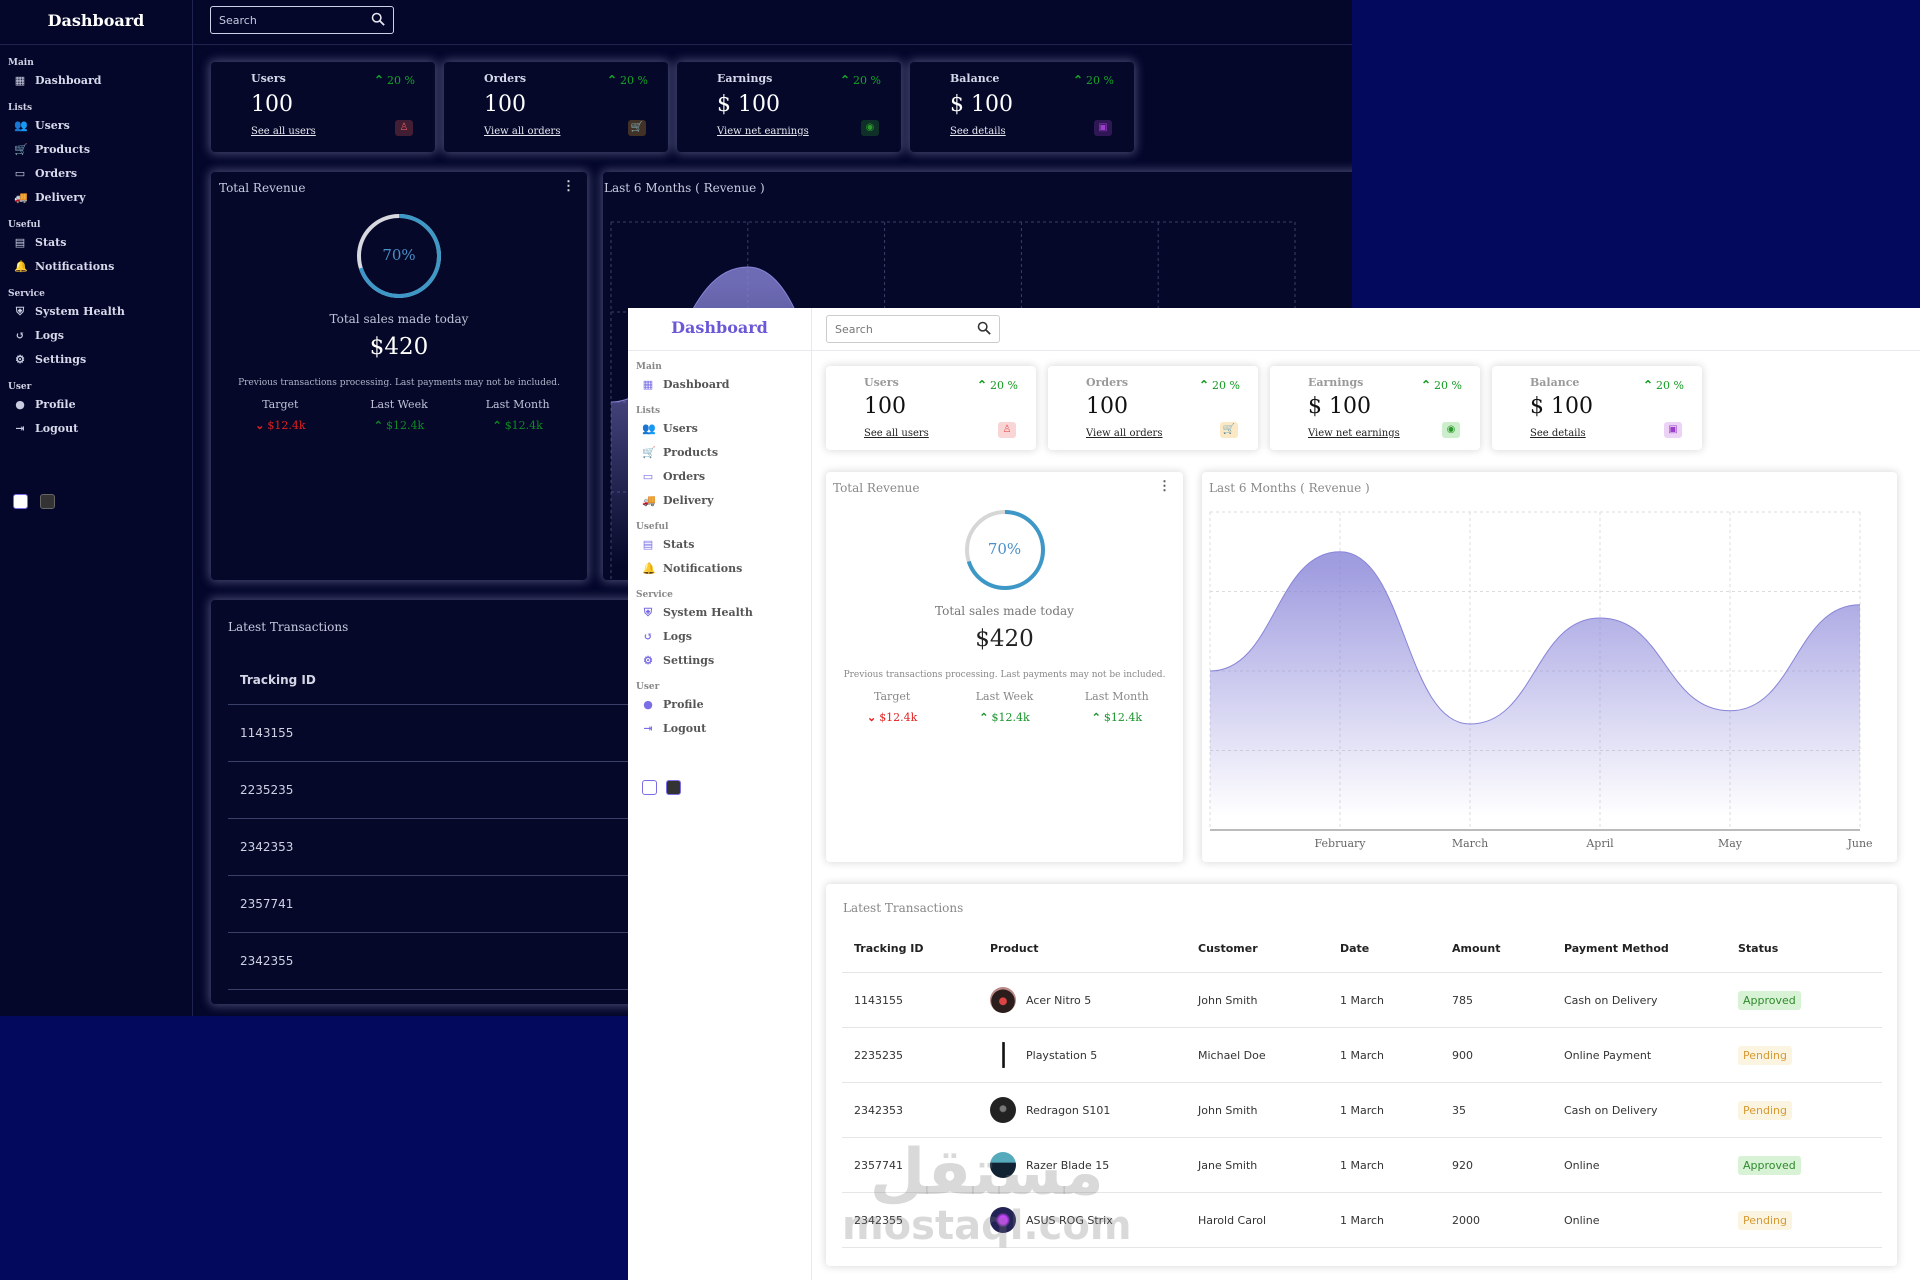 The height and width of the screenshot is (1280, 1920). I want to click on amount: 2000, so click(1496, 1220).